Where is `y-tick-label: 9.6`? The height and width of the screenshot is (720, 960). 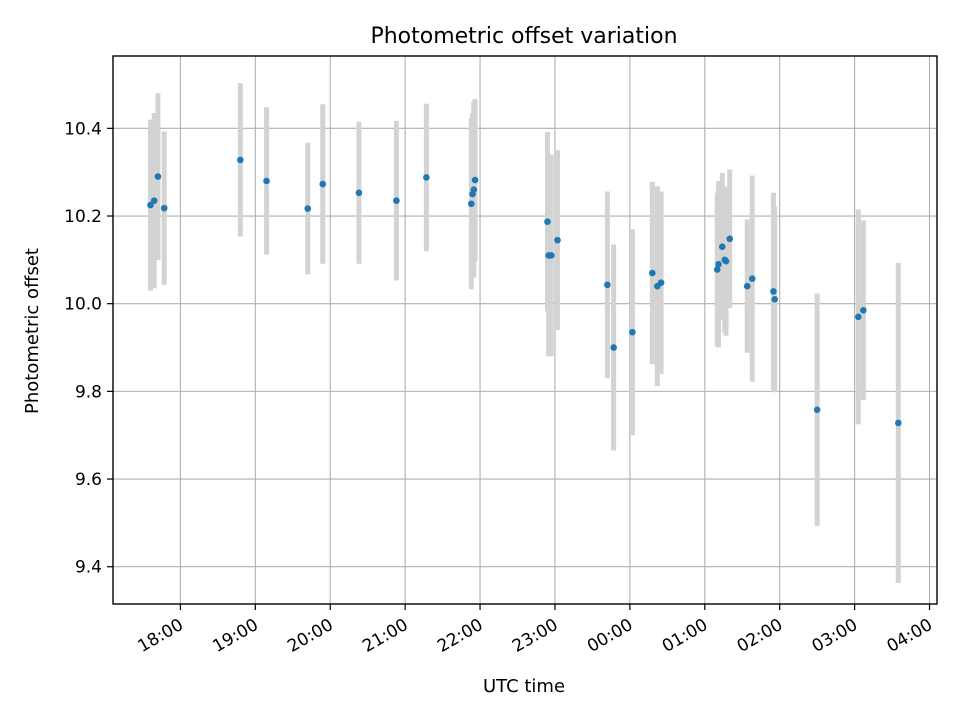
y-tick-label: 9.6 is located at coordinates (88, 480).